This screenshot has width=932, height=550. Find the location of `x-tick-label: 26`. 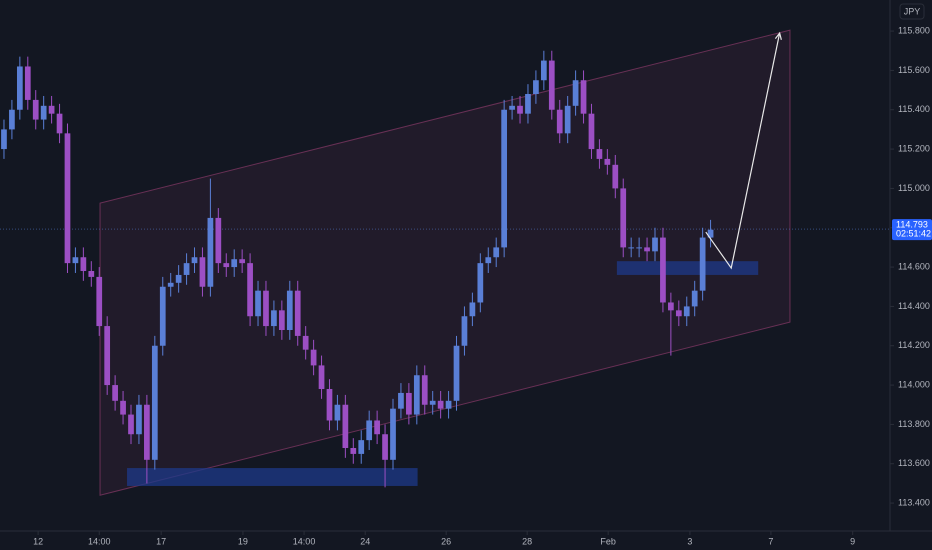

x-tick-label: 26 is located at coordinates (446, 541).